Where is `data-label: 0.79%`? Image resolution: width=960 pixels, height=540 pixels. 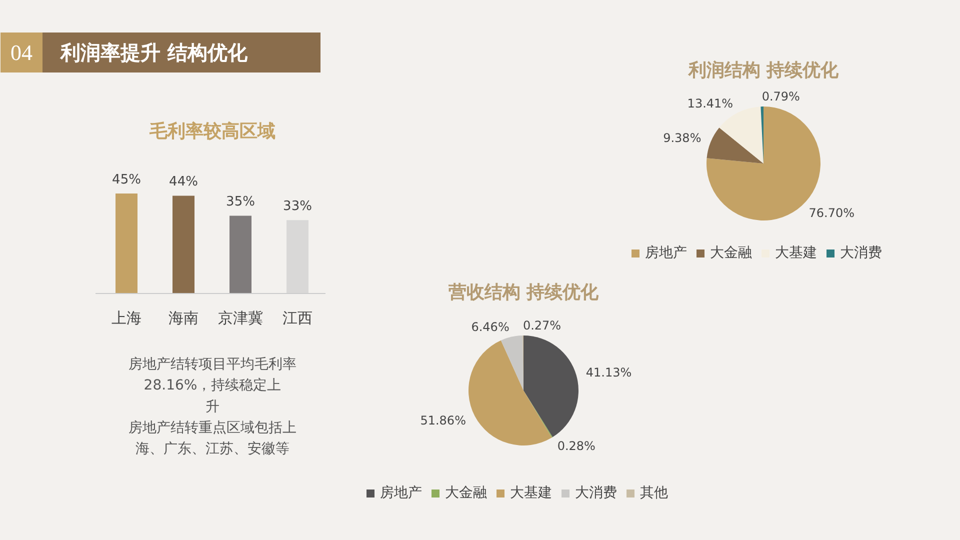 data-label: 0.79% is located at coordinates (781, 96).